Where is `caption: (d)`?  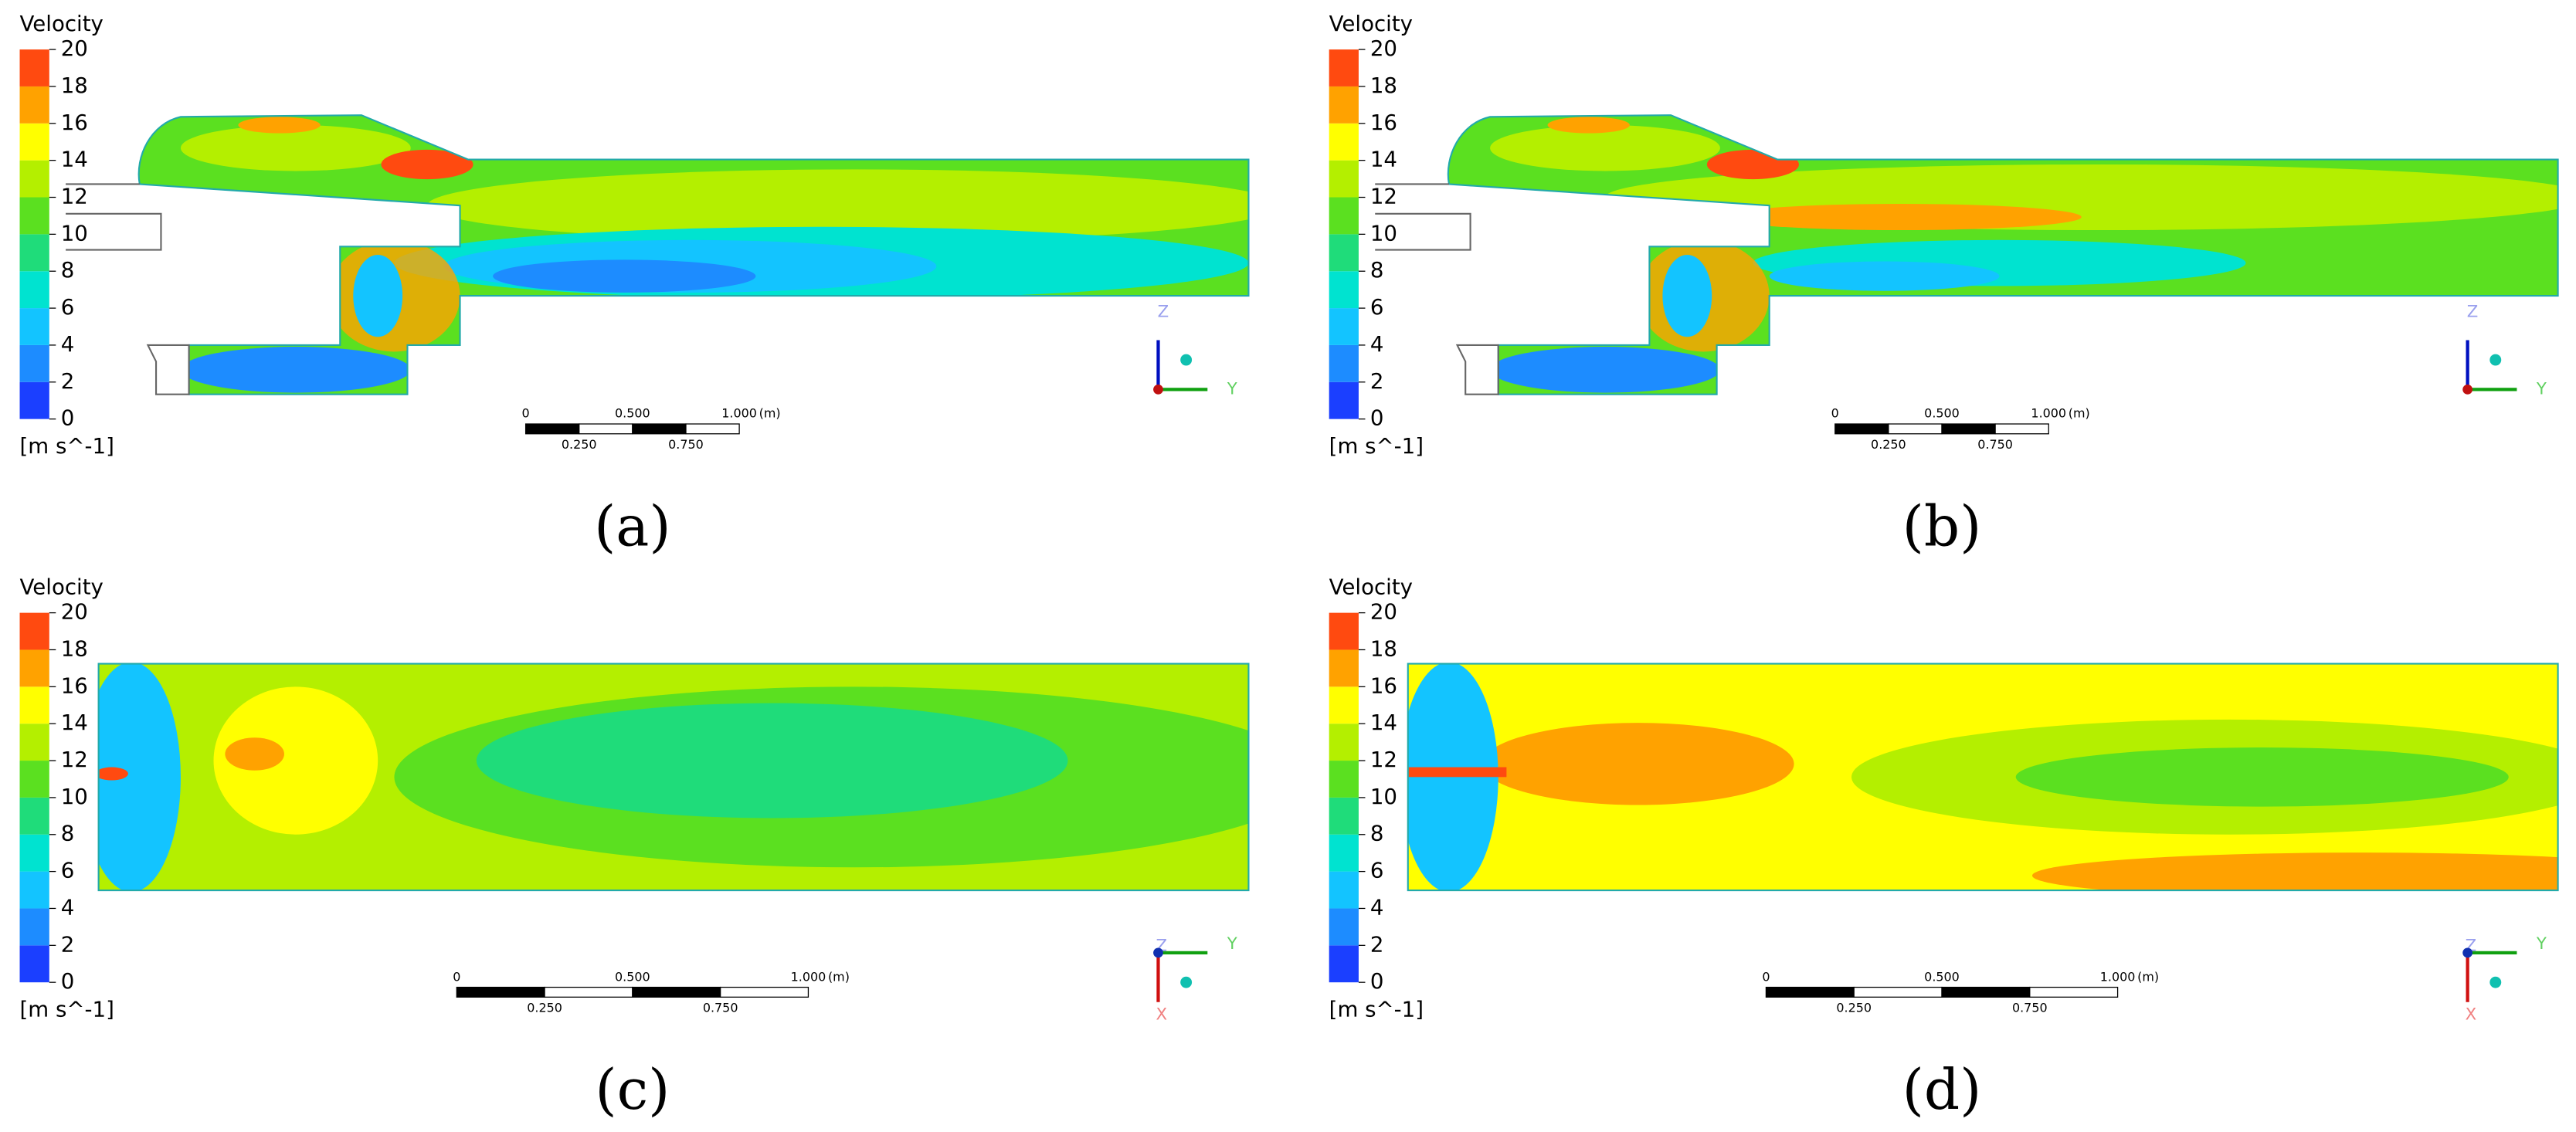
caption: (d) is located at coordinates (1942, 1090).